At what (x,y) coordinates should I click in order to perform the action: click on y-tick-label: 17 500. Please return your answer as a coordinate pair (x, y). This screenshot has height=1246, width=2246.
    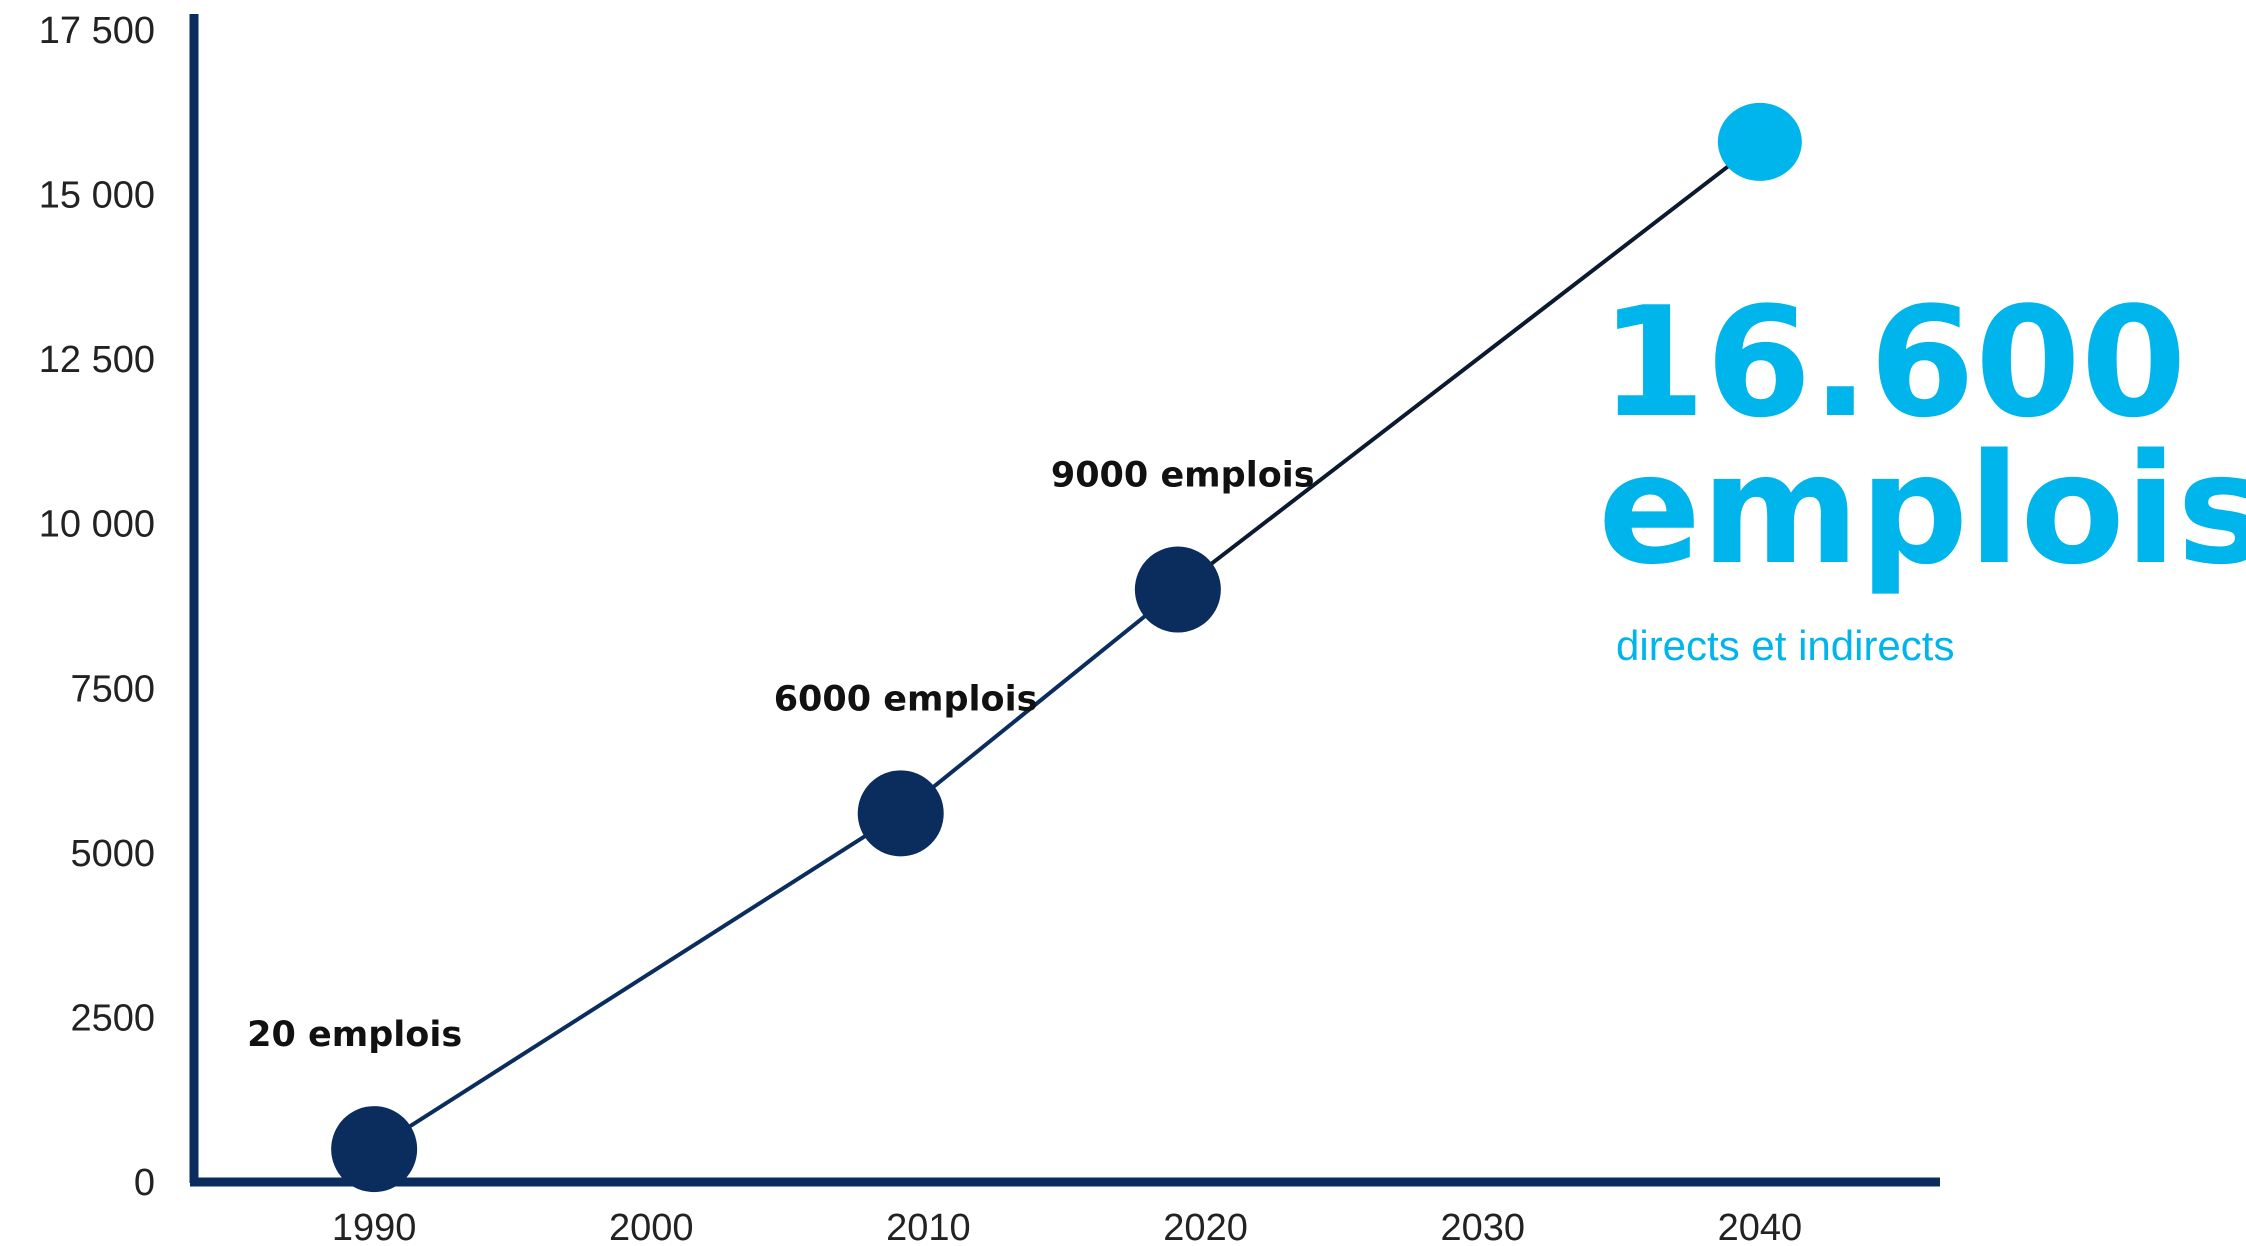
    Looking at the image, I should click on (97, 31).